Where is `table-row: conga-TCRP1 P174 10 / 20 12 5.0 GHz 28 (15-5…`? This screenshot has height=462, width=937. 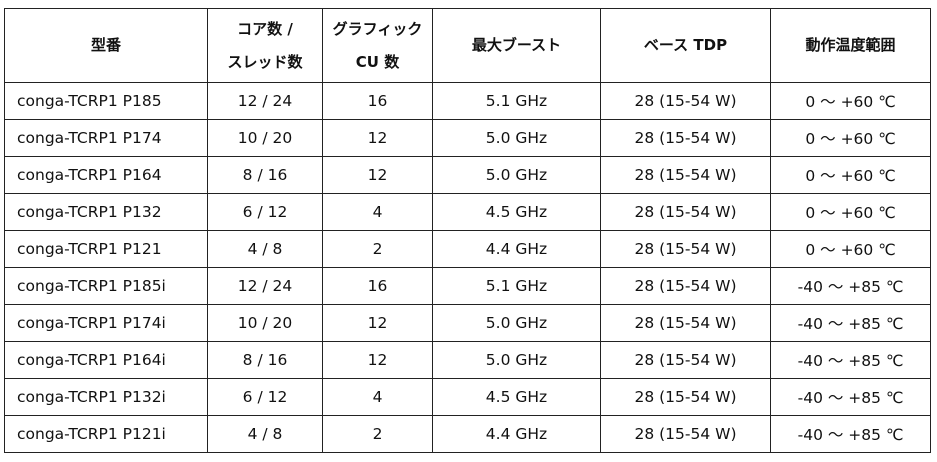
table-row: conga-TCRP1 P174 10 / 20 12 5.0 GHz 28 (15-5… is located at coordinates (467, 138).